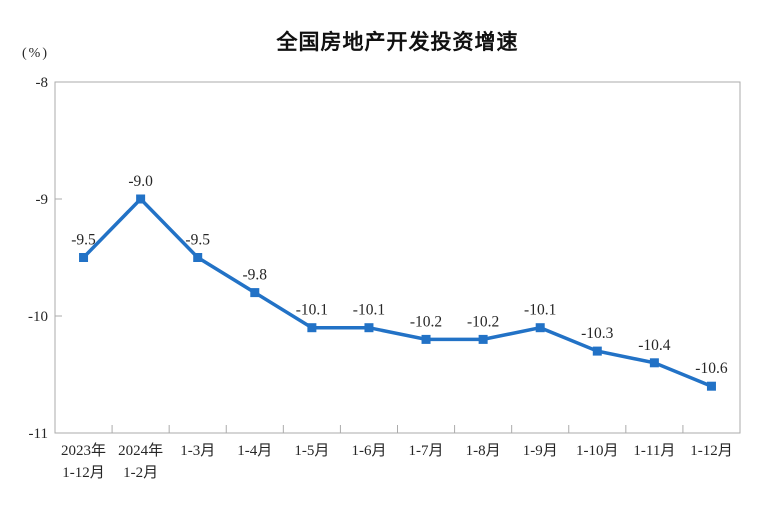 The image size is (763, 523). What do you see at coordinates (426, 451) in the screenshot?
I see `x-axis-tick-label: 1-7月` at bounding box center [426, 451].